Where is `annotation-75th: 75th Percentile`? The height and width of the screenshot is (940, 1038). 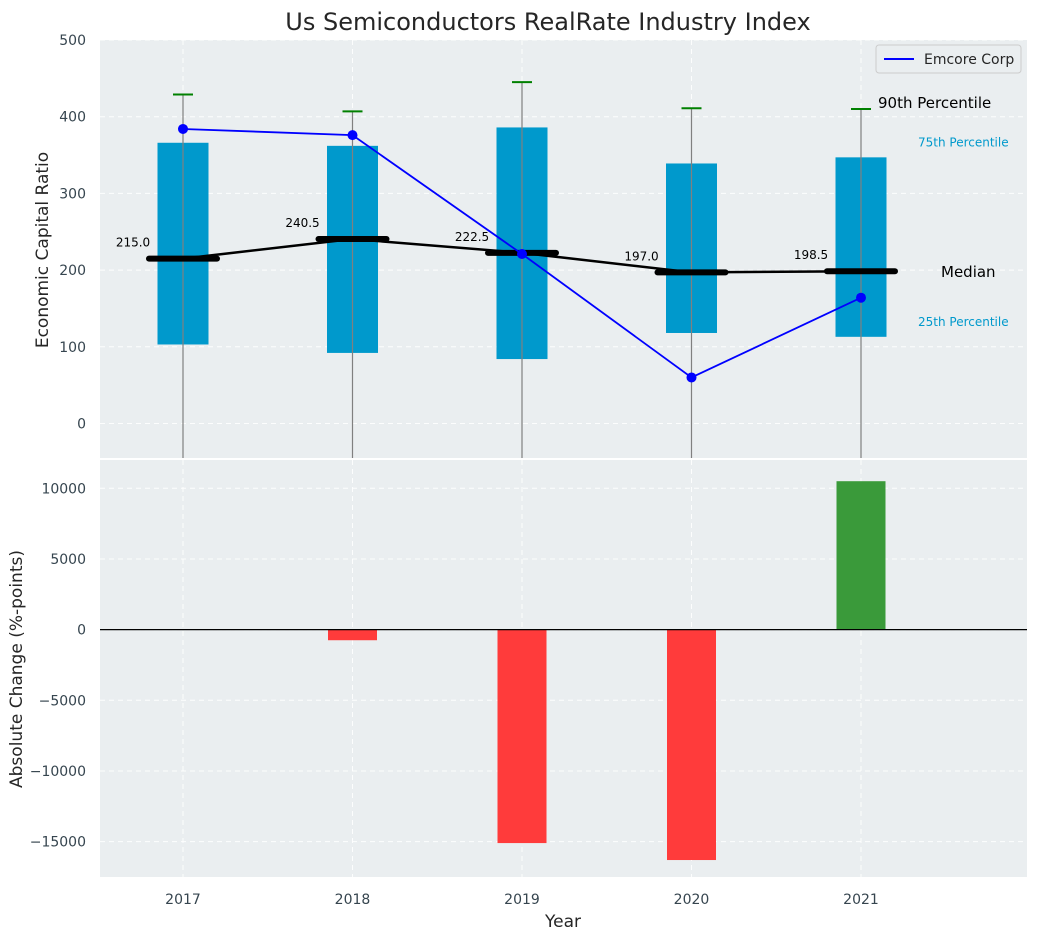
annotation-75th: 75th Percentile is located at coordinates (963, 142).